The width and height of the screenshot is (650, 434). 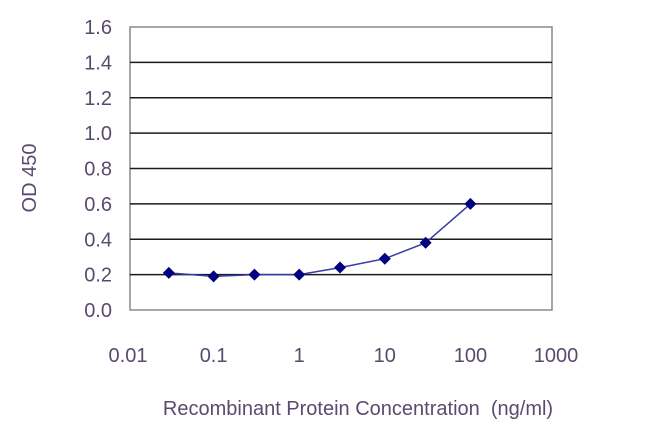 I want to click on y-tick-label: 0.0, so click(x=98, y=311).